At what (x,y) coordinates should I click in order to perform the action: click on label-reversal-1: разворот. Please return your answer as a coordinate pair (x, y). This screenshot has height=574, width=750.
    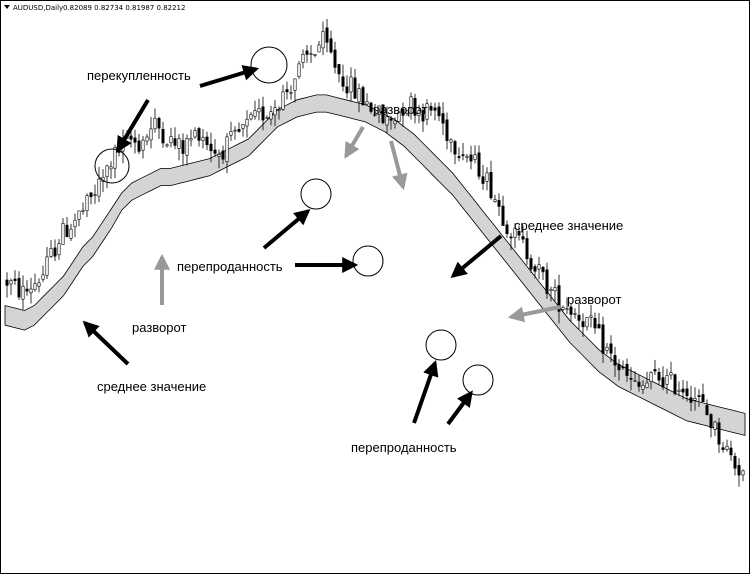
    Looking at the image, I should click on (400, 109).